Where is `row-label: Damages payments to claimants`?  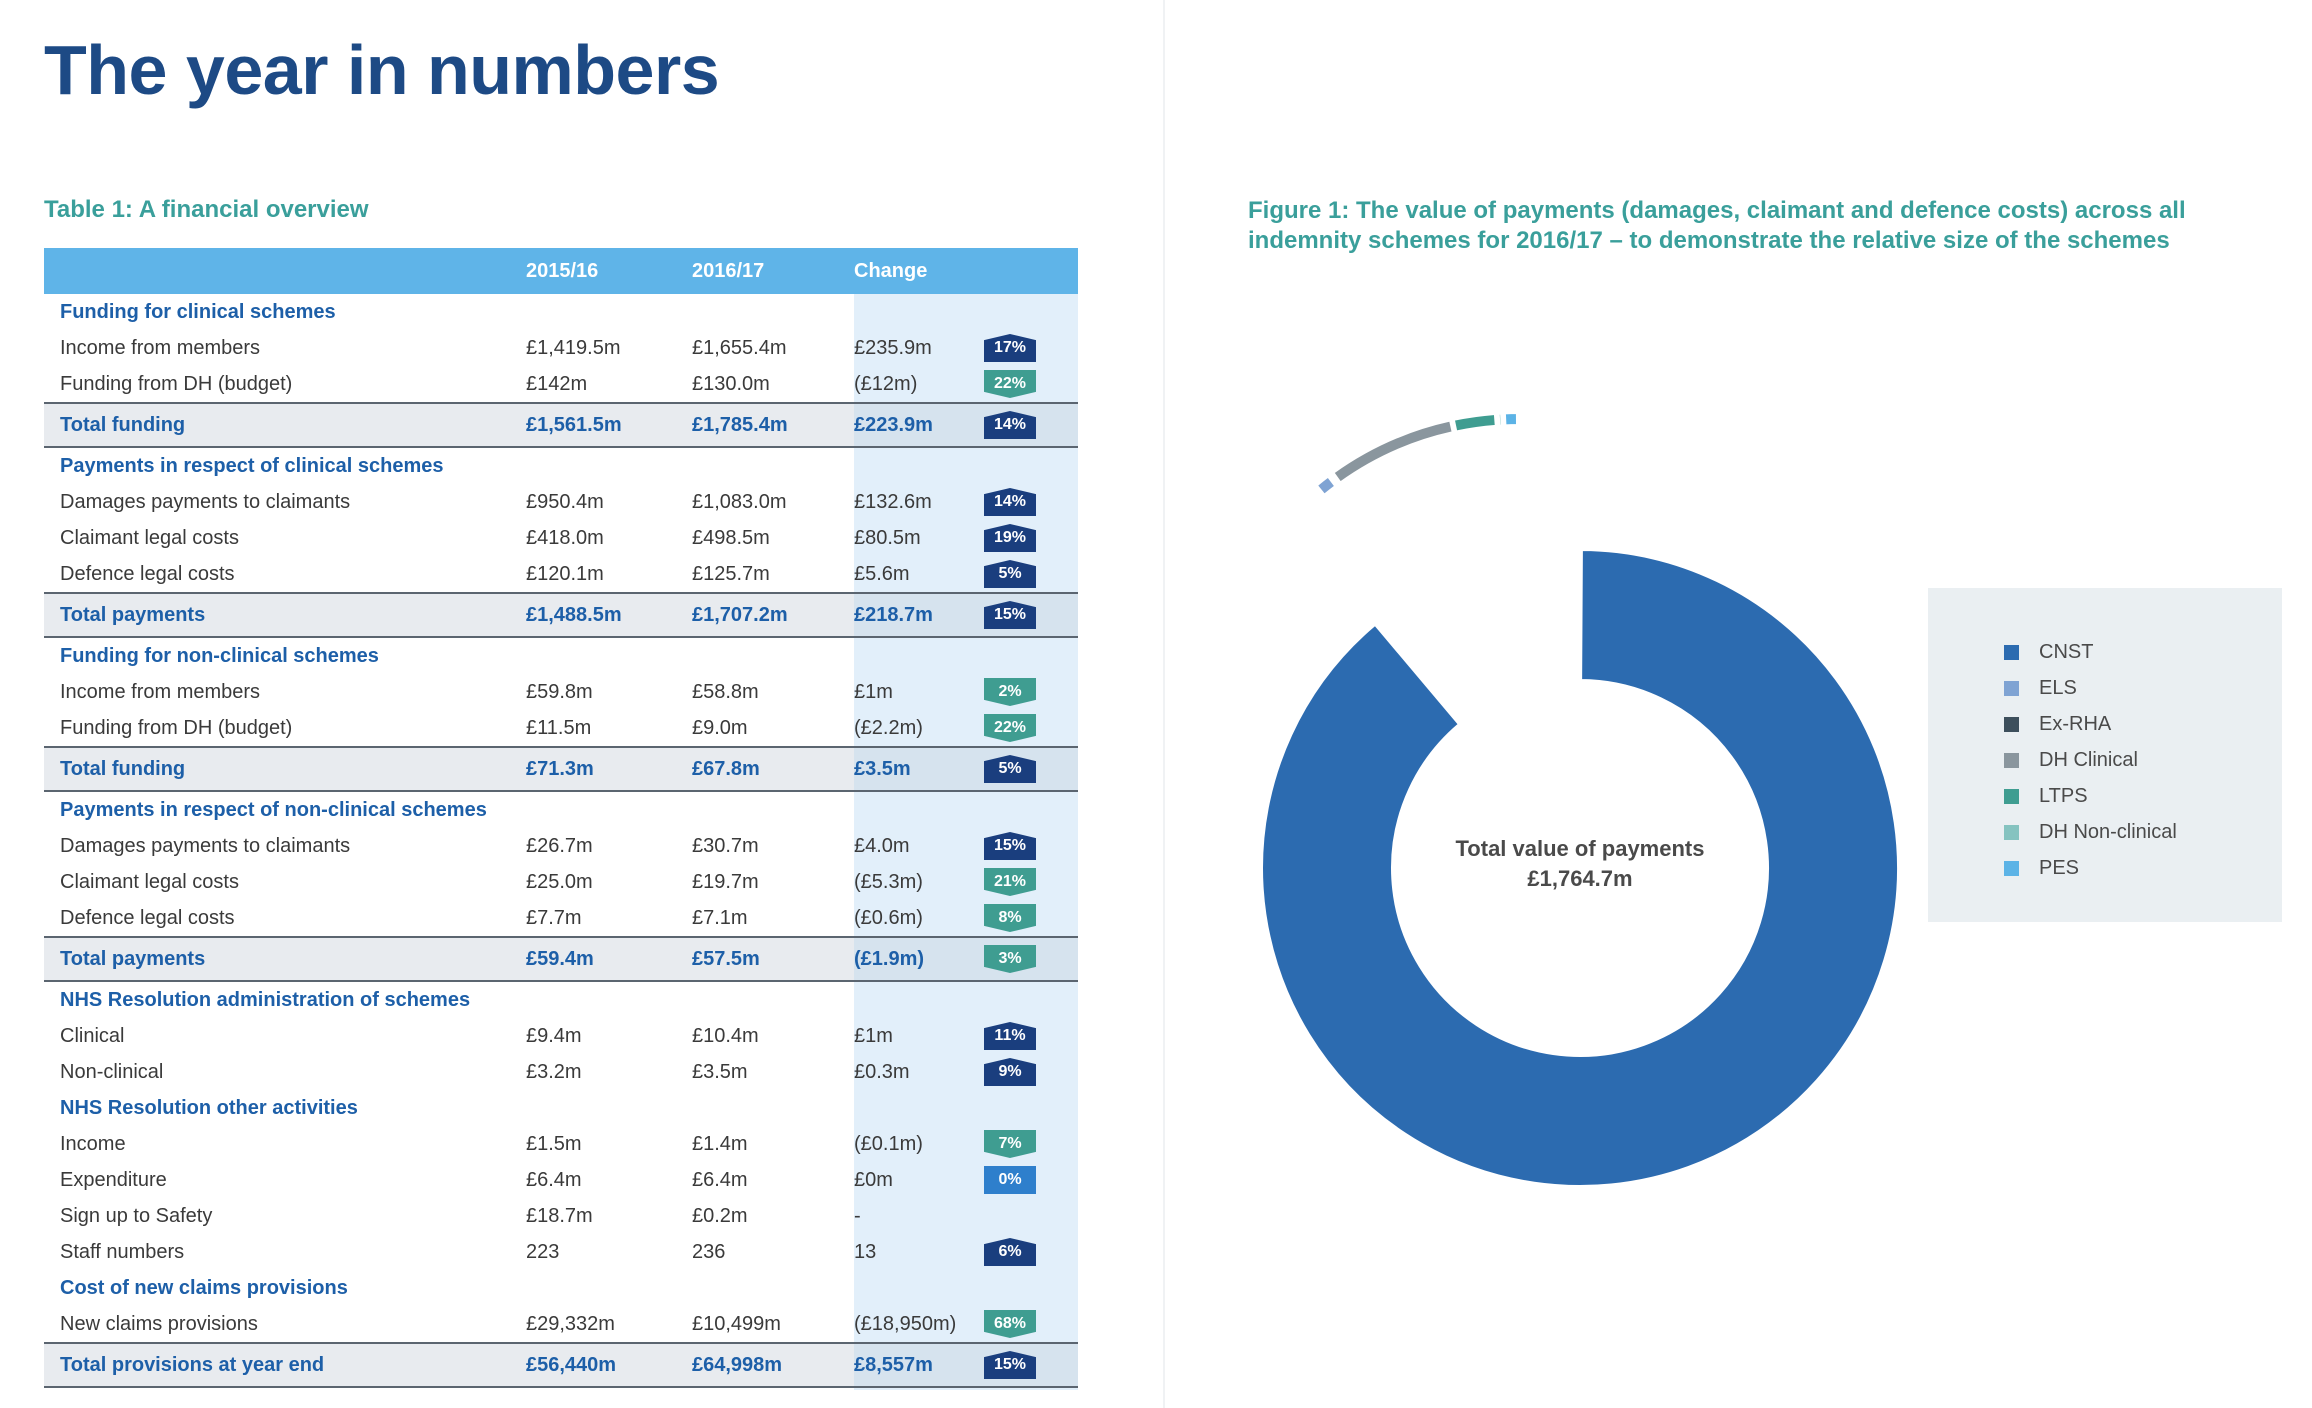
row-label: Damages payments to claimants is located at coordinates (205, 501).